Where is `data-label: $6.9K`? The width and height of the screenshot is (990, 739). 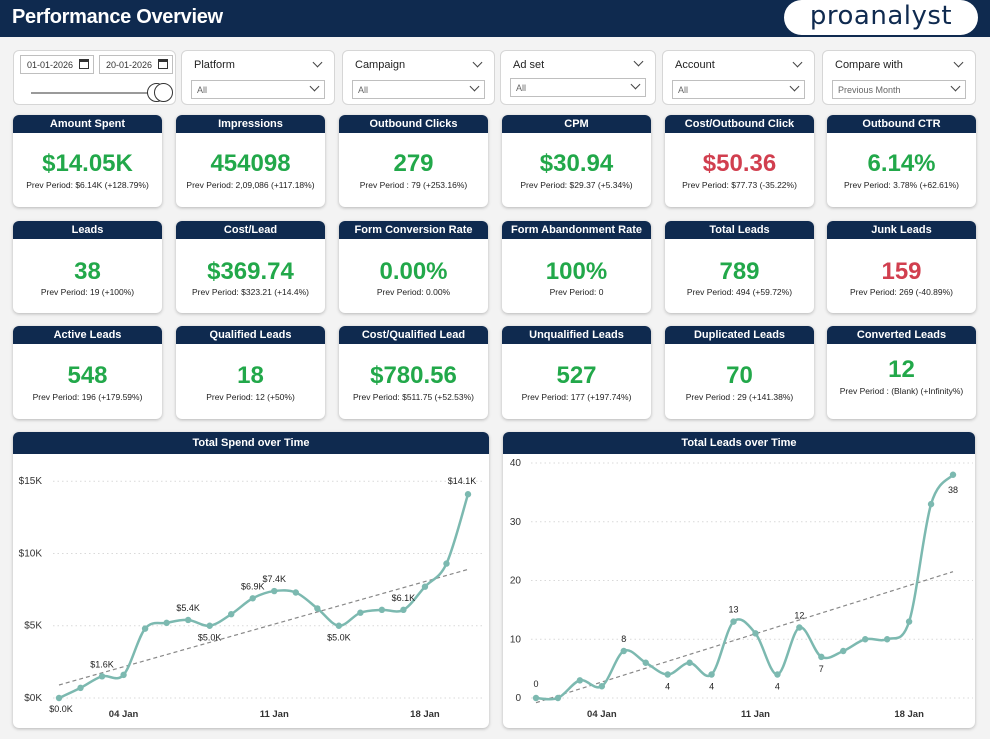 data-label: $6.9K is located at coordinates (253, 586).